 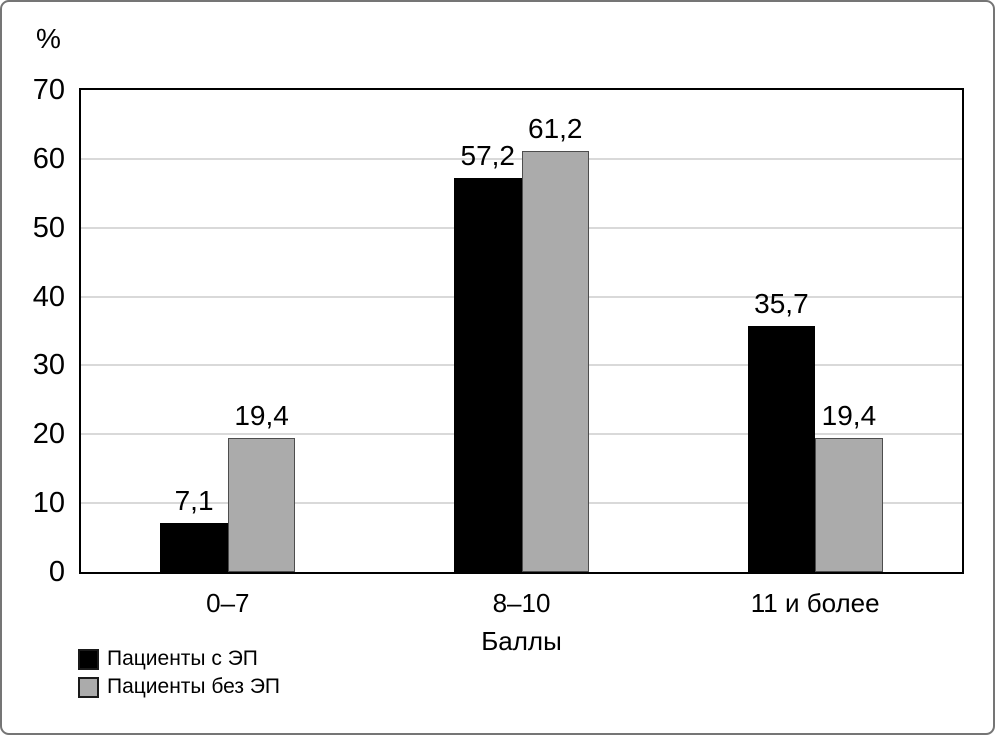 I want to click on legend-swatch-patients-with-ep, so click(x=88, y=659).